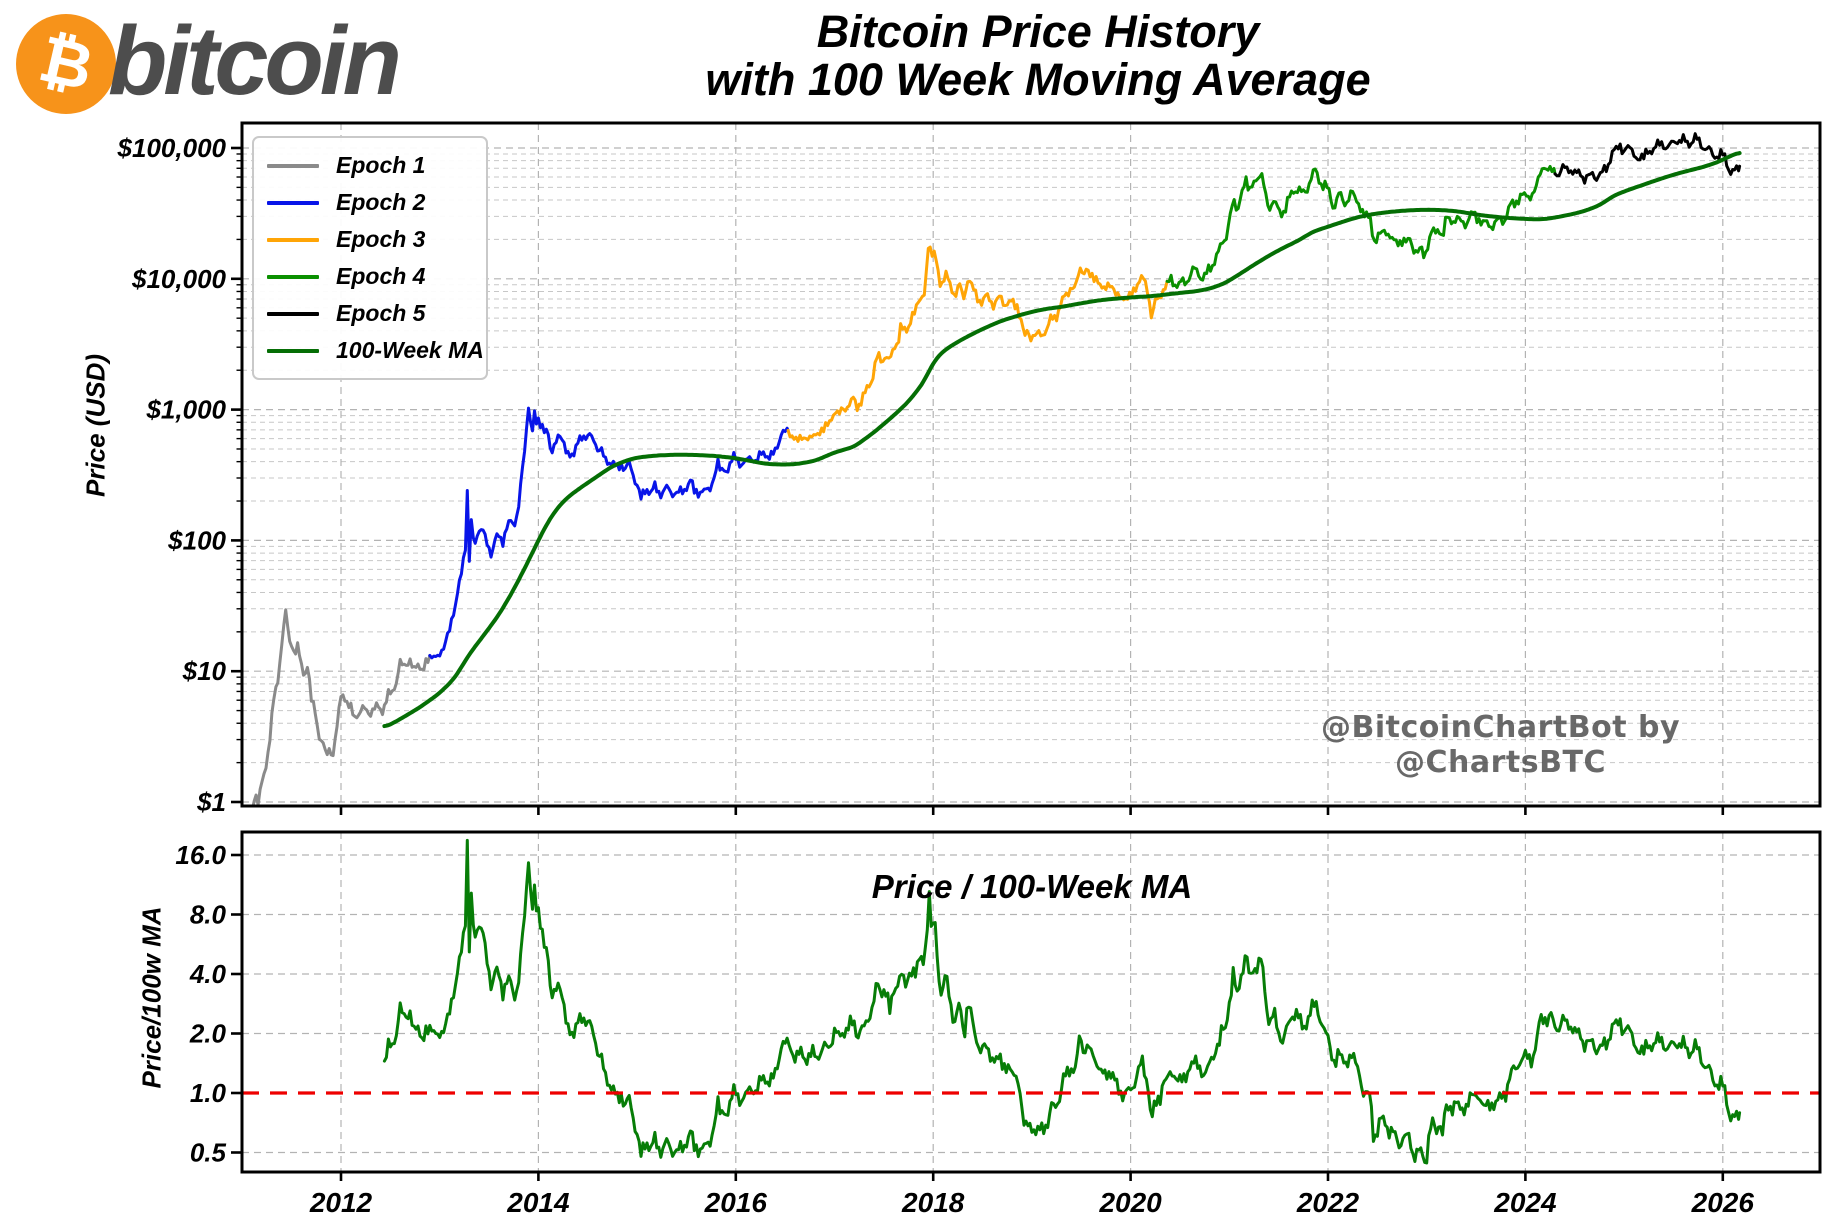 This screenshot has width=1839, height=1228. I want to click on chart-title-line1: Bitcoin Price History, so click(1038, 31).